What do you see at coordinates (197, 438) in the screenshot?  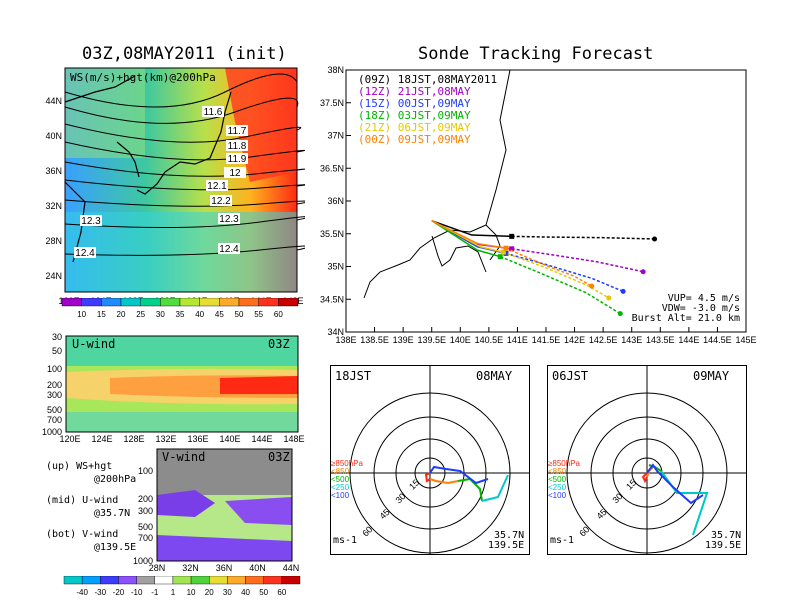 I see `u-lon-tick: 136E` at bounding box center [197, 438].